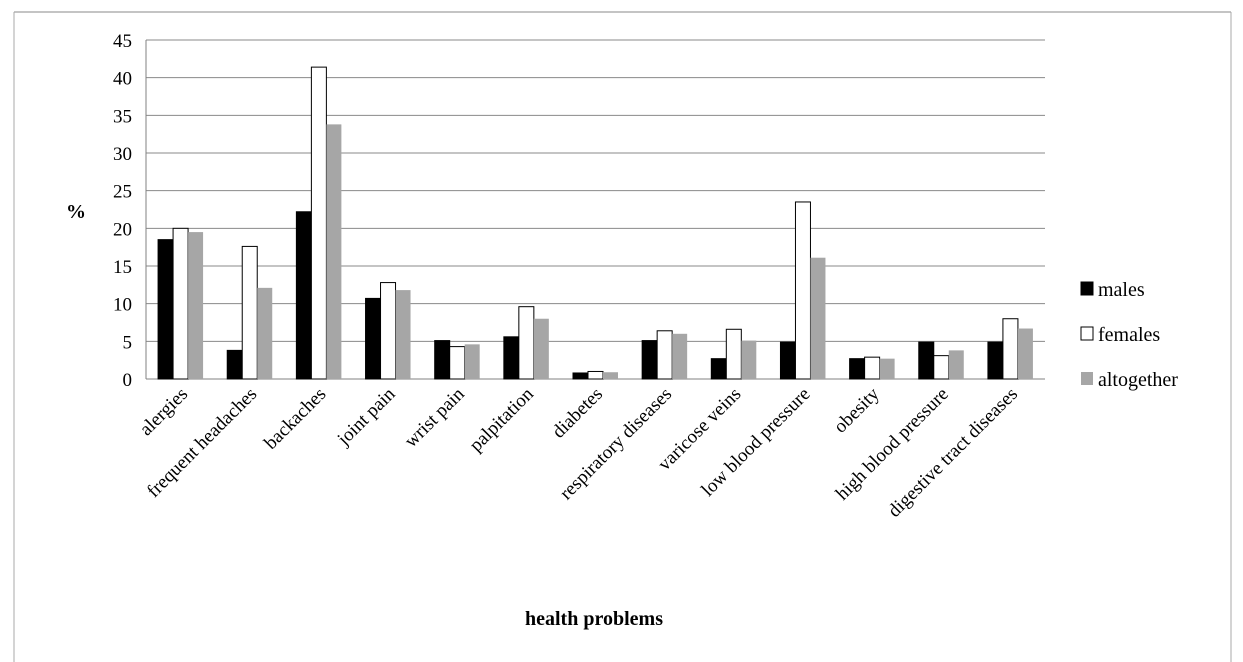 Image resolution: width=1243 pixels, height=662 pixels. Describe the element at coordinates (594, 619) in the screenshot. I see `x-axis-title: health problems` at that location.